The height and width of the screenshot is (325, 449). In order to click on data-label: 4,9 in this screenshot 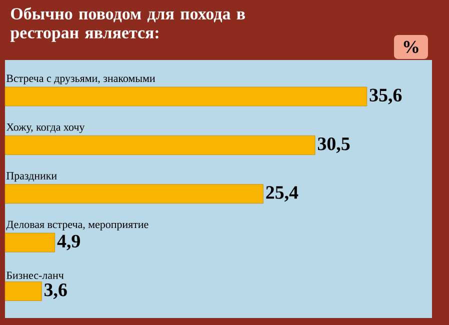, I will do `click(68, 242)`.